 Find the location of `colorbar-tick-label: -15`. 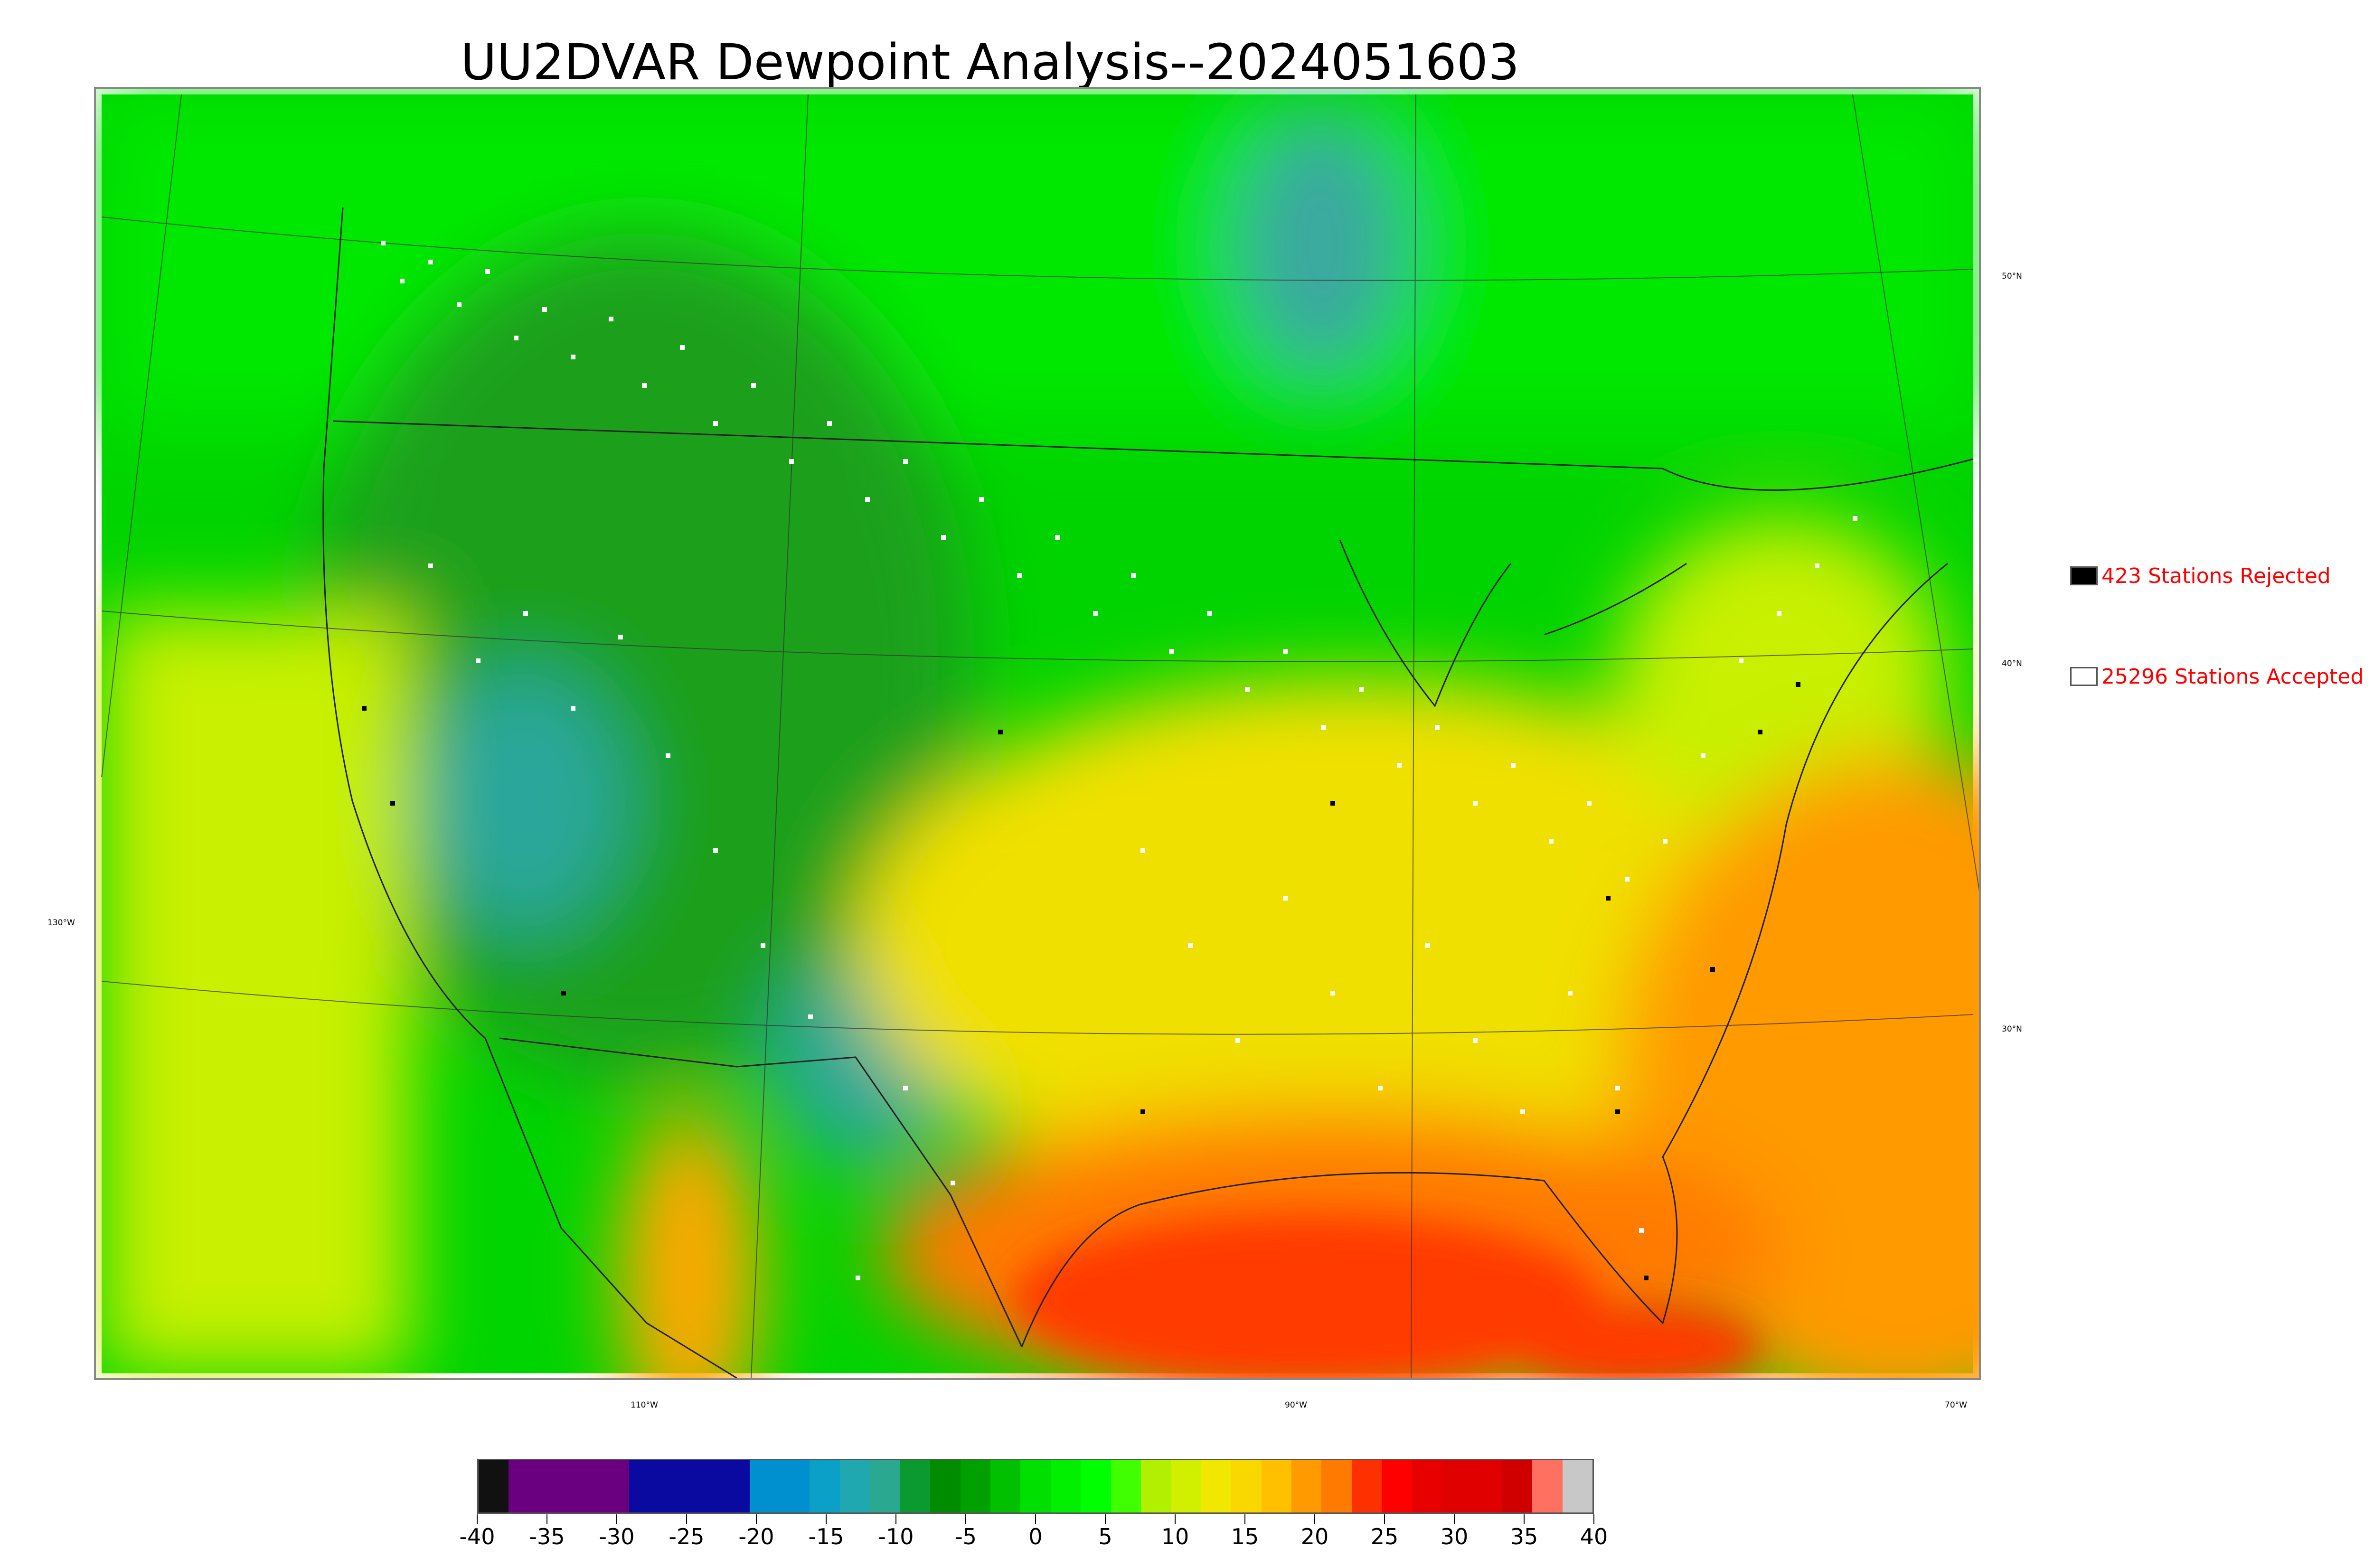

colorbar-tick-label: -15 is located at coordinates (826, 1537).